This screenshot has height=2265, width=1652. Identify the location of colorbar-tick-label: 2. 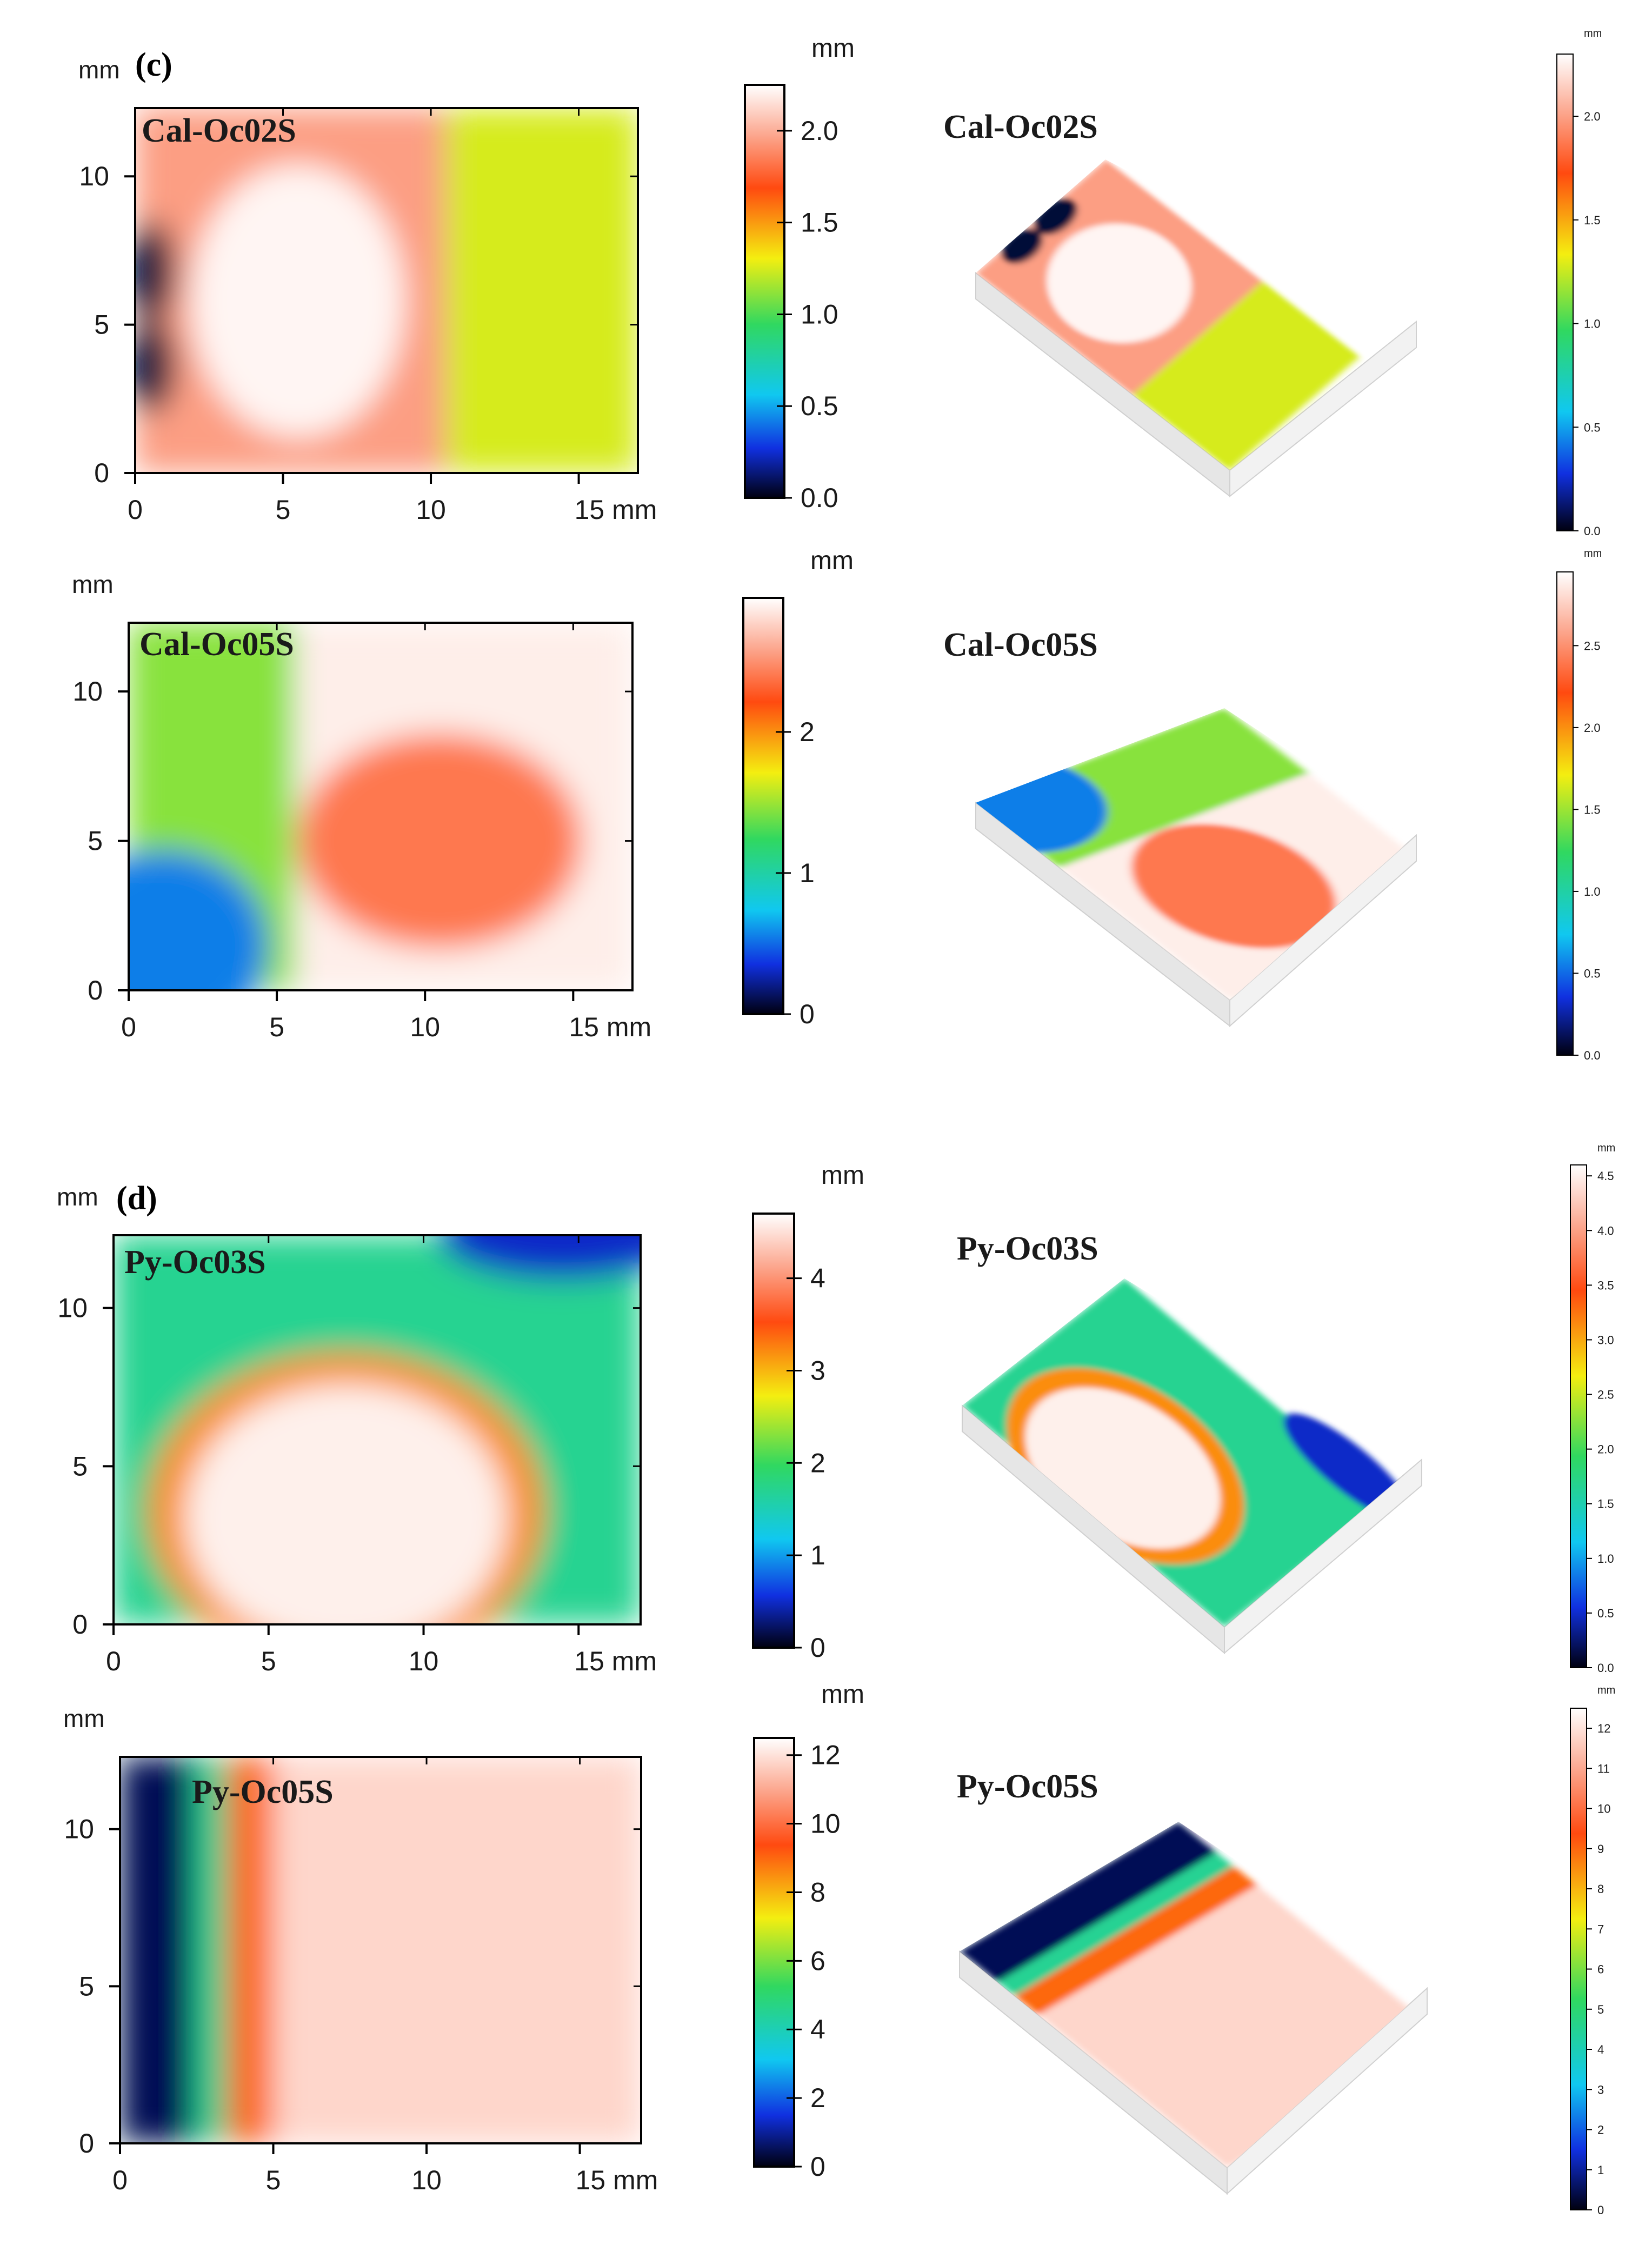
(807, 732).